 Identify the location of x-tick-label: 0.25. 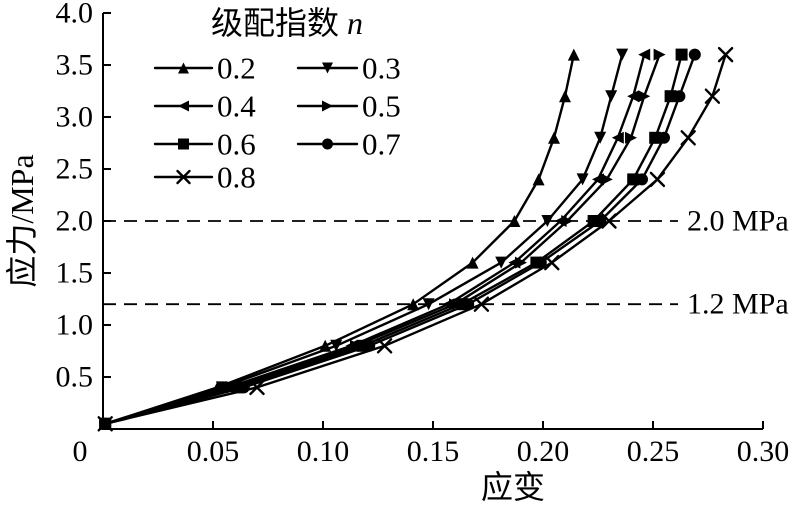
(653, 451).